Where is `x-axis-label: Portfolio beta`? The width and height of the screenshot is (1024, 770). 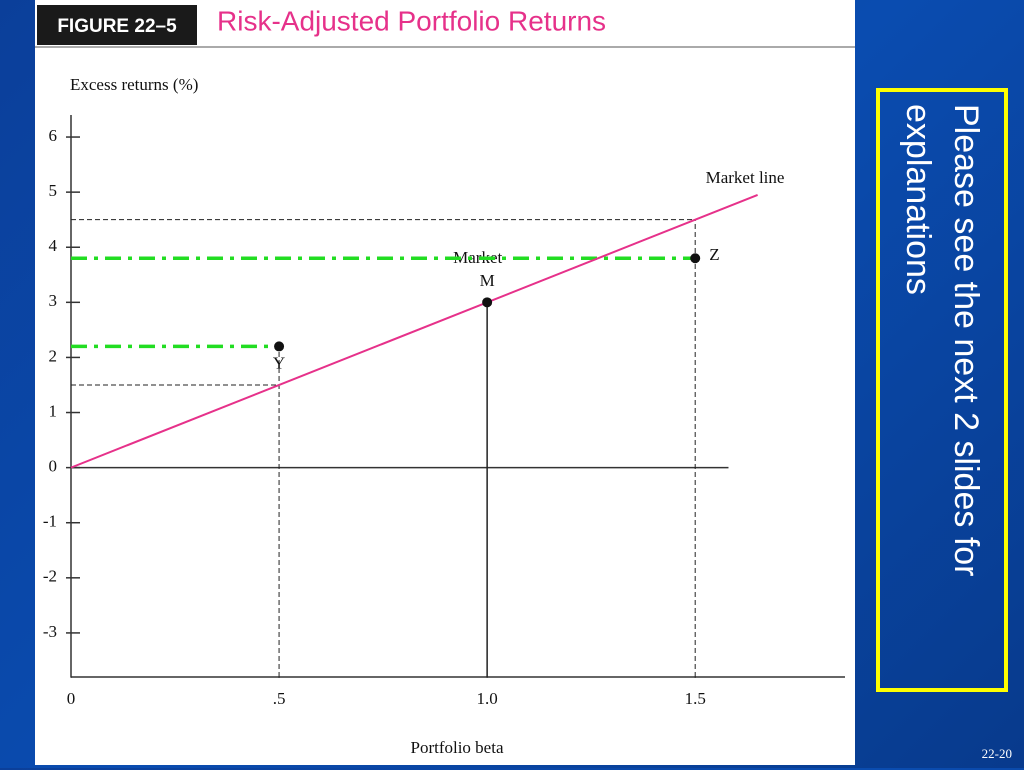
x-axis-label: Portfolio beta is located at coordinates (456, 747).